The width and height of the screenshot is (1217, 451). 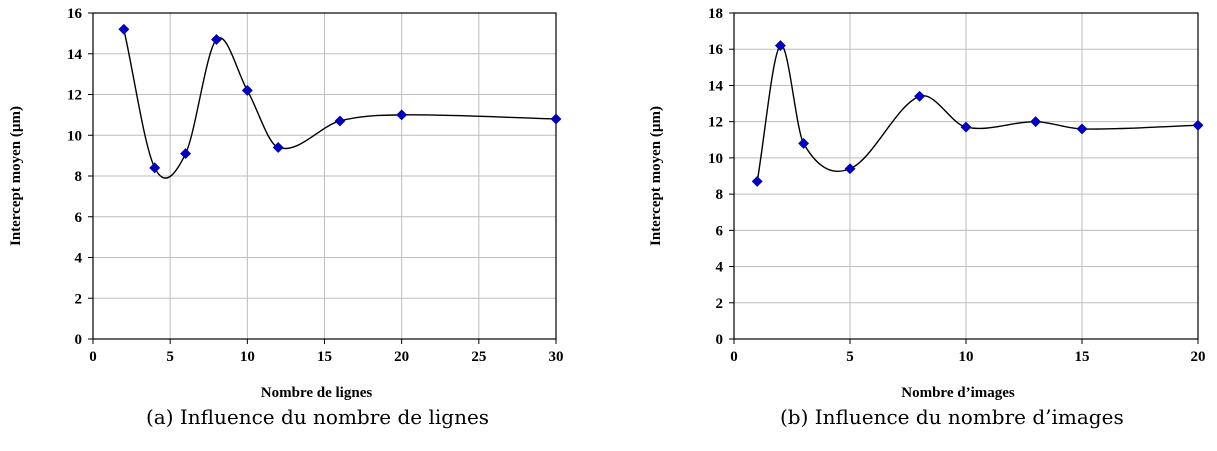 I want to click on x-axis-title: Nombre de lignes, so click(x=317, y=393).